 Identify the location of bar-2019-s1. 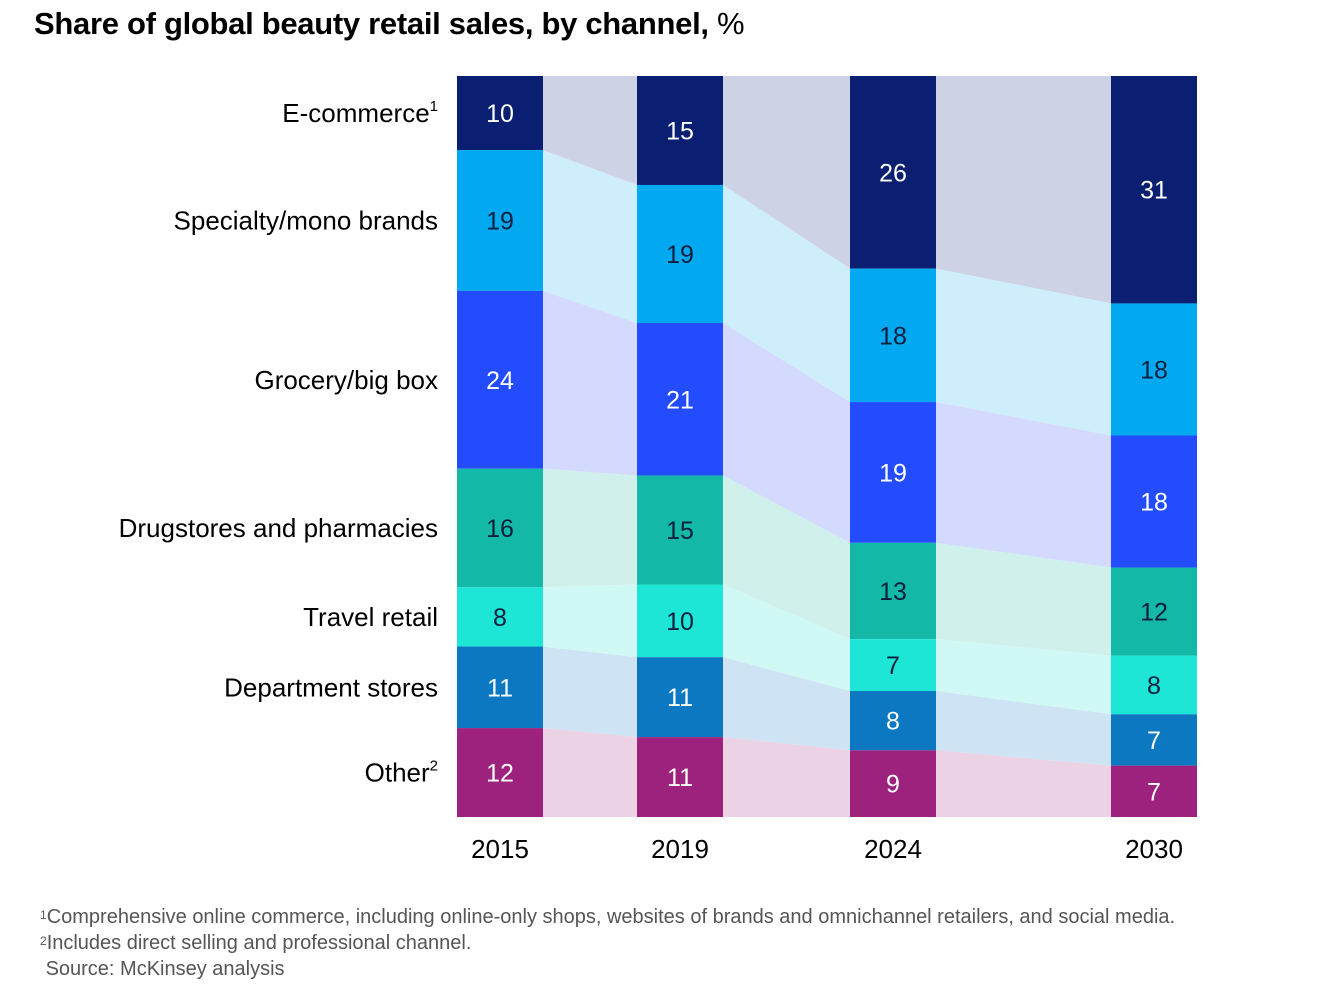
(680, 253).